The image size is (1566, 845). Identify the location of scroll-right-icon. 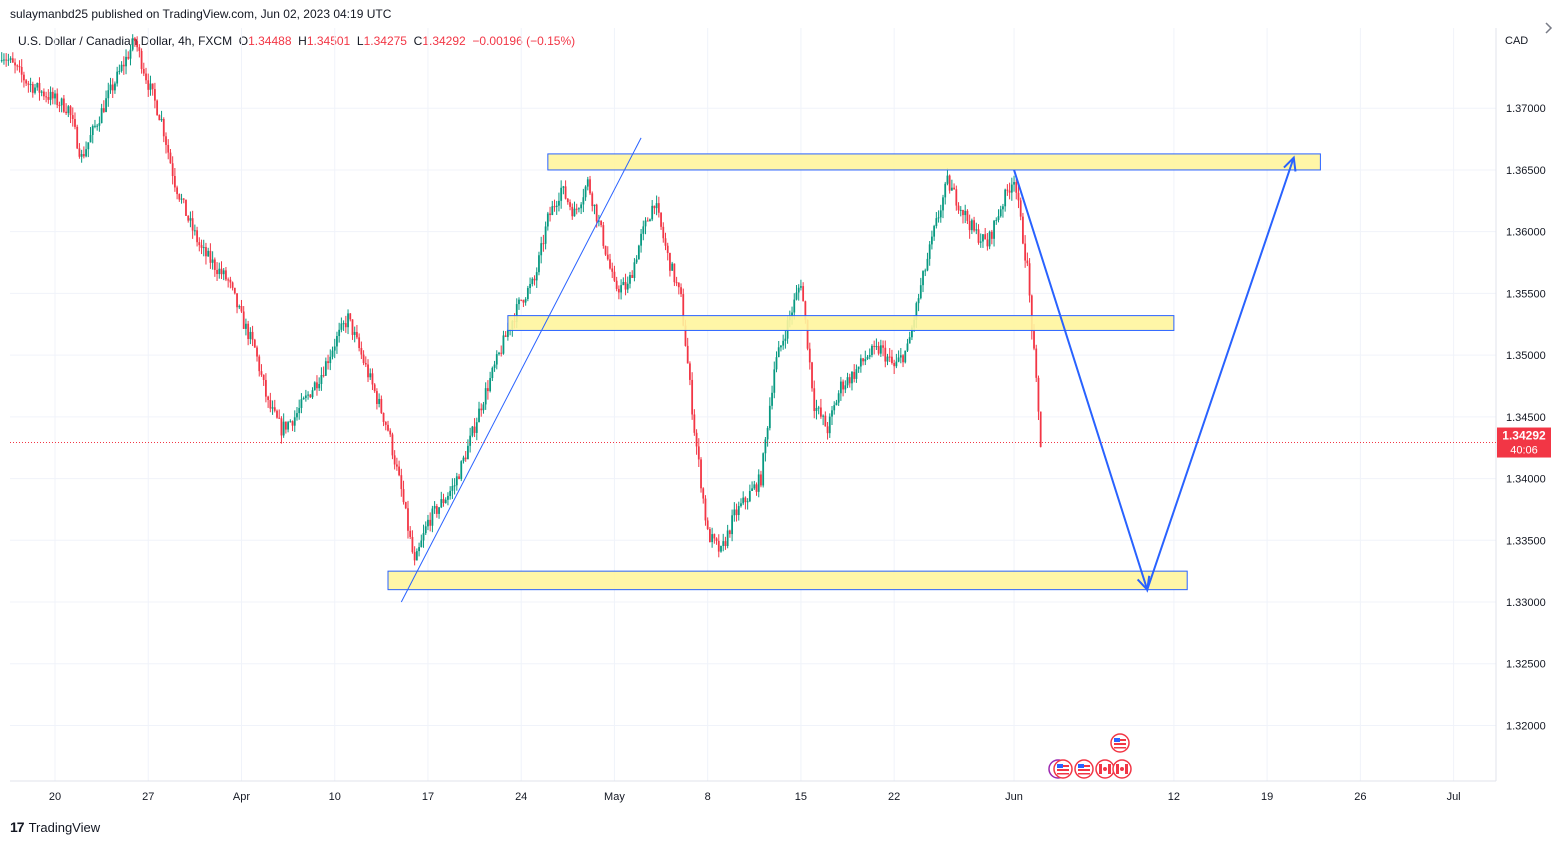
(1549, 28).